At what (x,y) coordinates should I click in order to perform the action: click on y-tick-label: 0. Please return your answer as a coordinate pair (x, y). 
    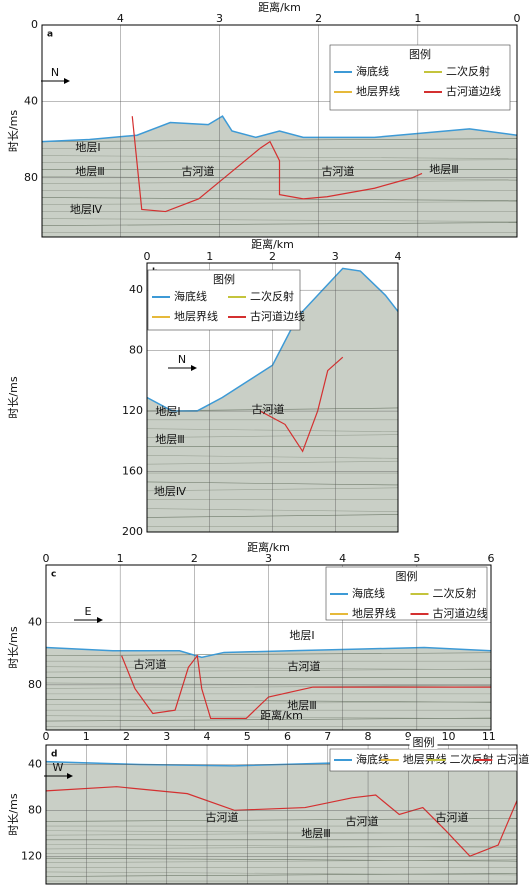
    Looking at the image, I should click on (34, 24).